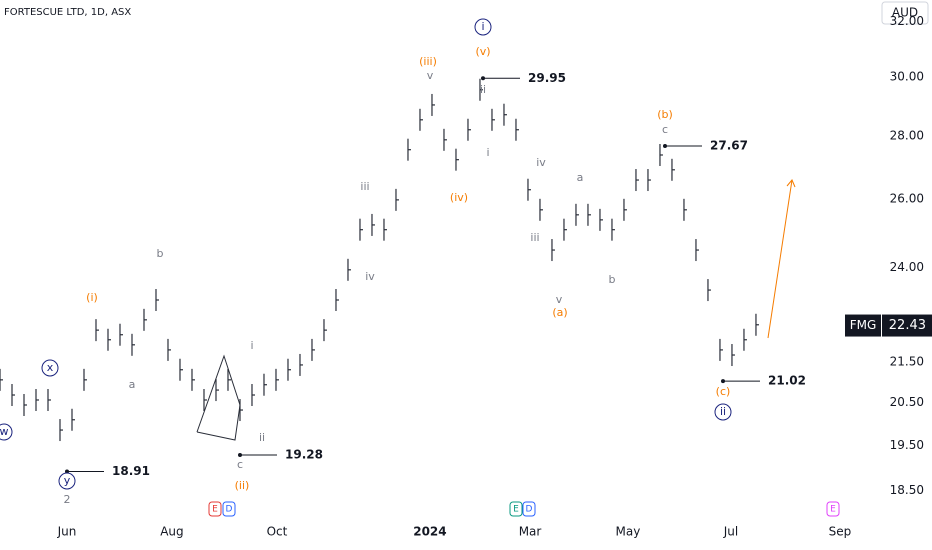 This screenshot has height=550, width=932. Describe the element at coordinates (242, 485) in the screenshot. I see `wave-label: (ii)` at that location.